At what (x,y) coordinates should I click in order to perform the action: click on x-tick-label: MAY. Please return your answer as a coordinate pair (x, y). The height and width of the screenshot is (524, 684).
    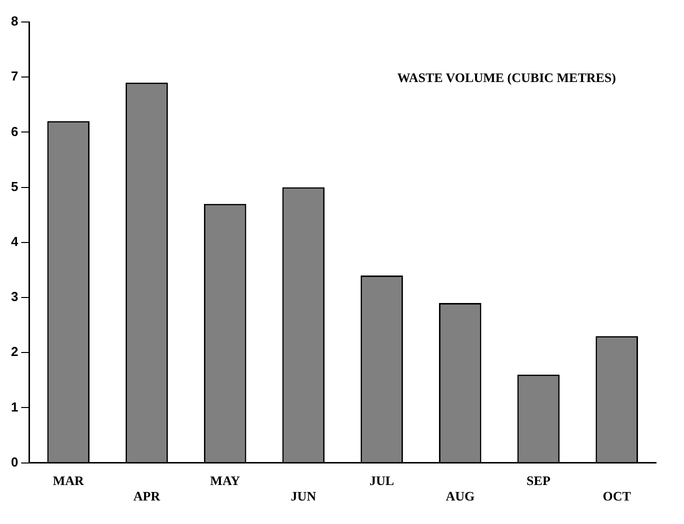
    Looking at the image, I should click on (225, 480).